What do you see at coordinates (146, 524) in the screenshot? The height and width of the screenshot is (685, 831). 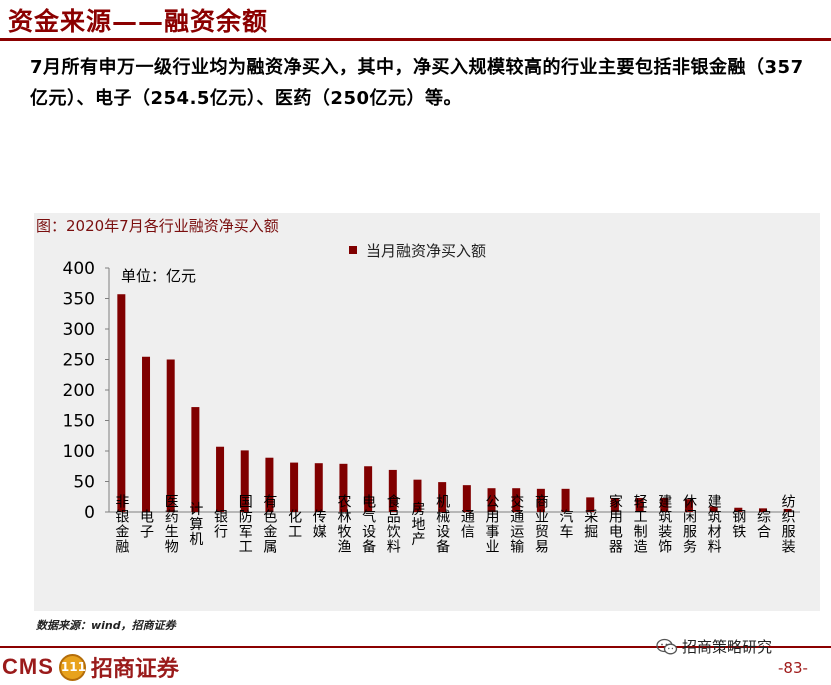 I see `x-tick-label: 电子` at bounding box center [146, 524].